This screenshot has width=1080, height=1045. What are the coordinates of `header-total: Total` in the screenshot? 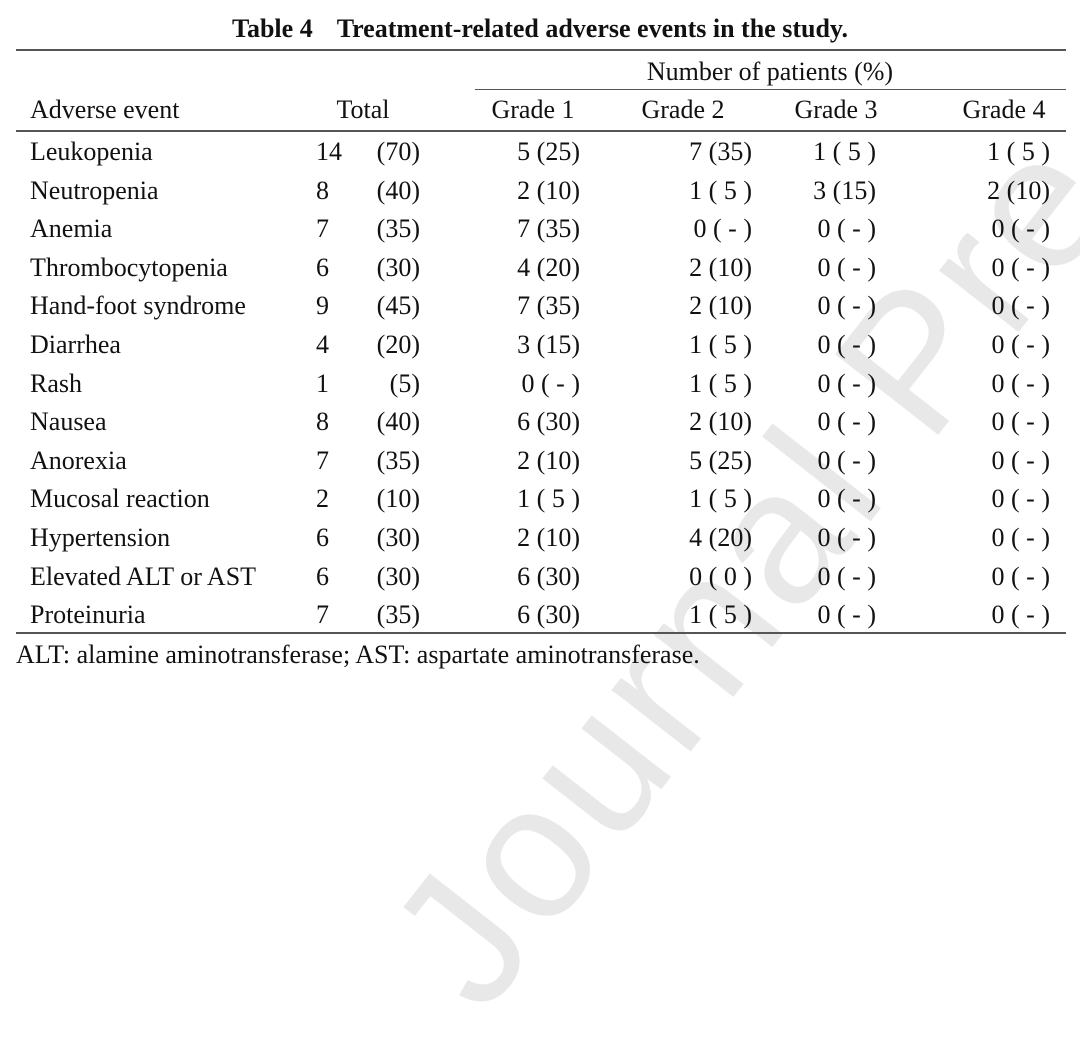 It's located at (363, 109).